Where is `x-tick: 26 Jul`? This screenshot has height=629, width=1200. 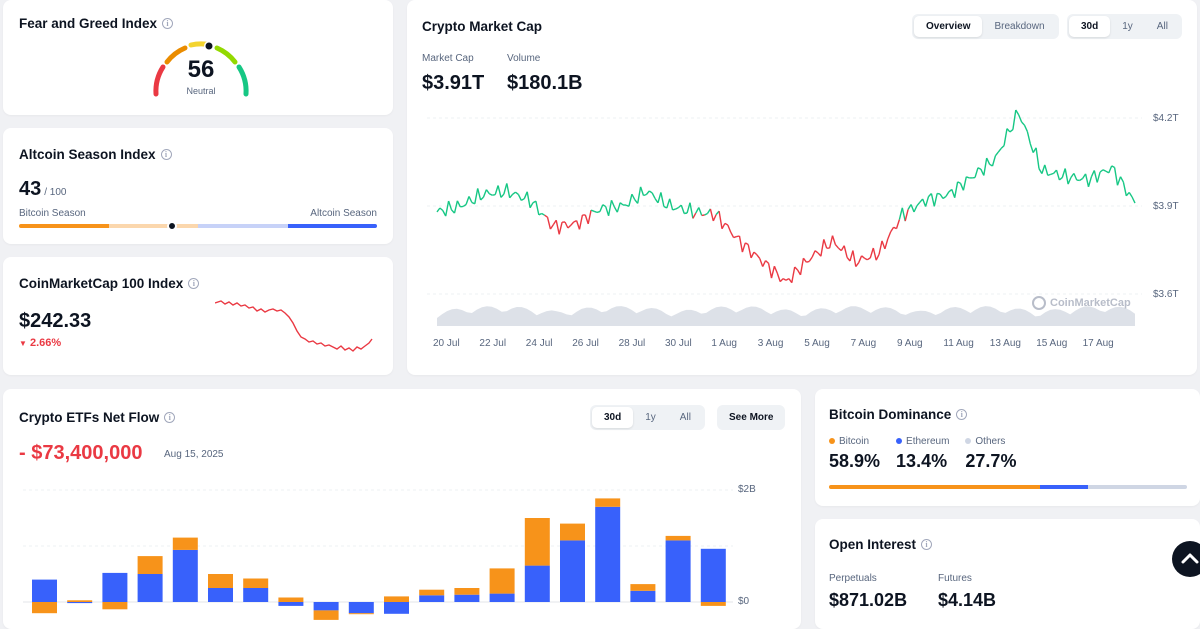
x-tick: 26 Jul is located at coordinates (585, 343).